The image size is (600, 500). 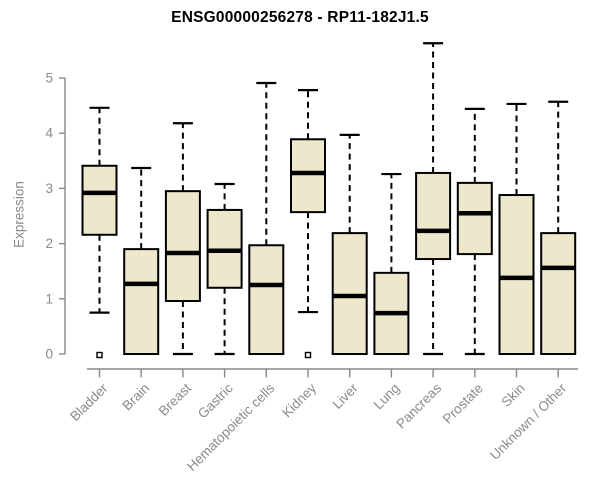 I want to click on x-tick-label: Skin, so click(x=512, y=395).